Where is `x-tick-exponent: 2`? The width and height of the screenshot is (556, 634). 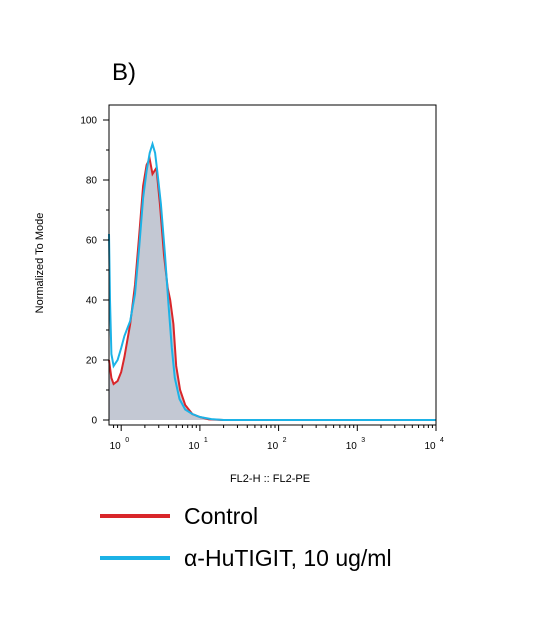
x-tick-exponent: 2 is located at coordinates (285, 440).